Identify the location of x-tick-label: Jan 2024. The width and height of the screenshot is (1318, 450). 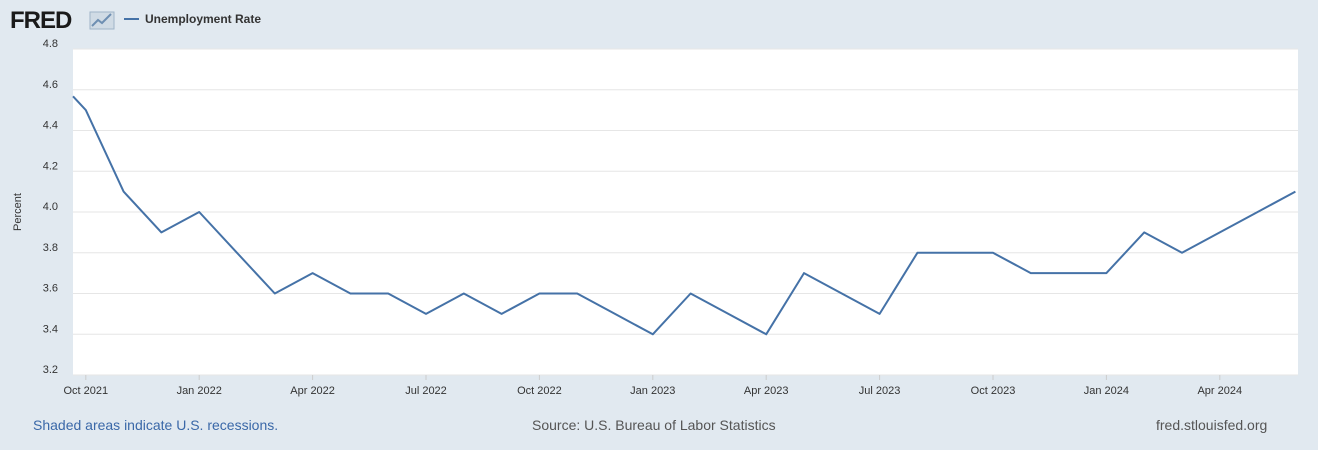
(1106, 391).